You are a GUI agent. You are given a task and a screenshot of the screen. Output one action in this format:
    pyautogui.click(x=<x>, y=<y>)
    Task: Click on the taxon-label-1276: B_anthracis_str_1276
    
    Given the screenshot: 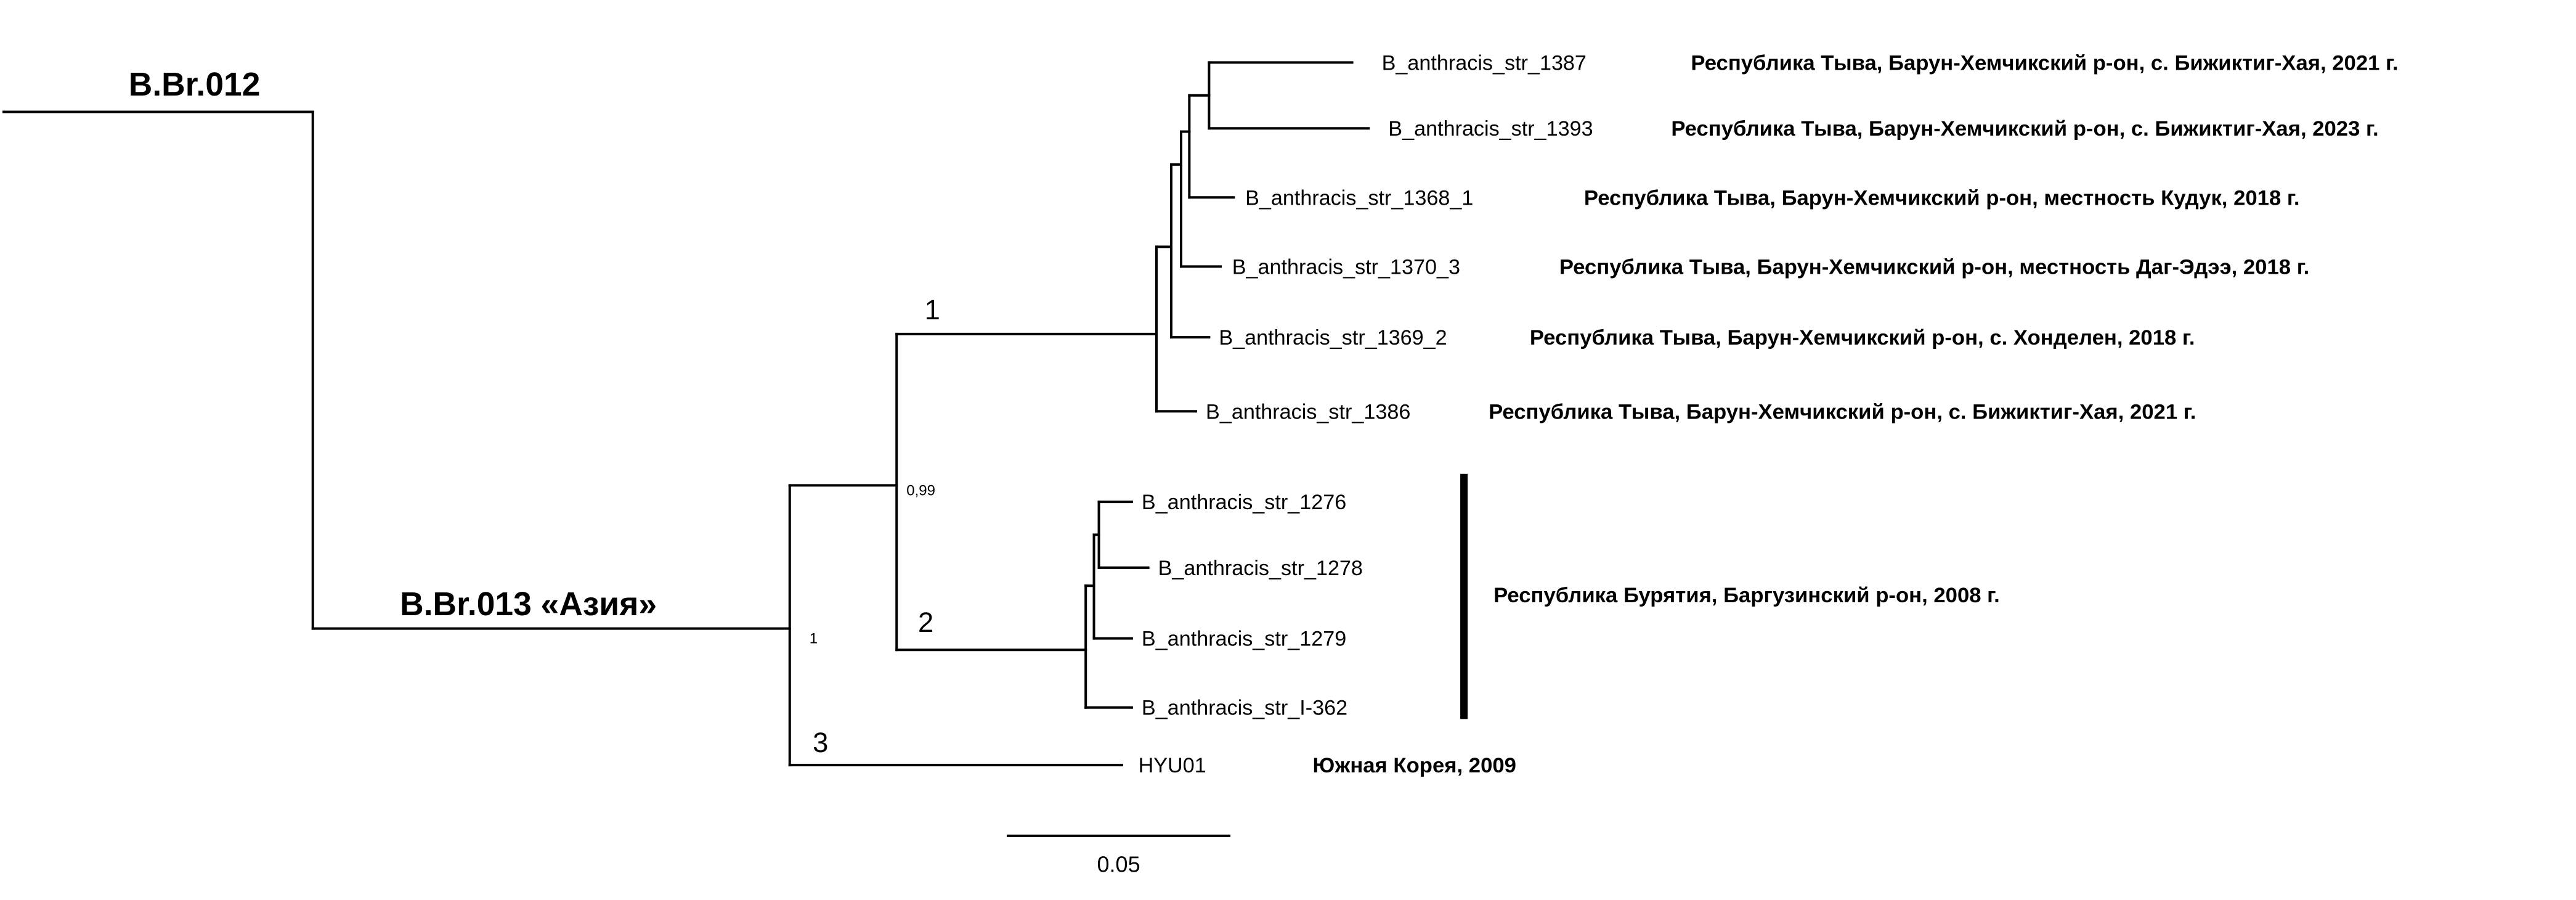 What is the action you would take?
    pyautogui.click(x=1244, y=502)
    